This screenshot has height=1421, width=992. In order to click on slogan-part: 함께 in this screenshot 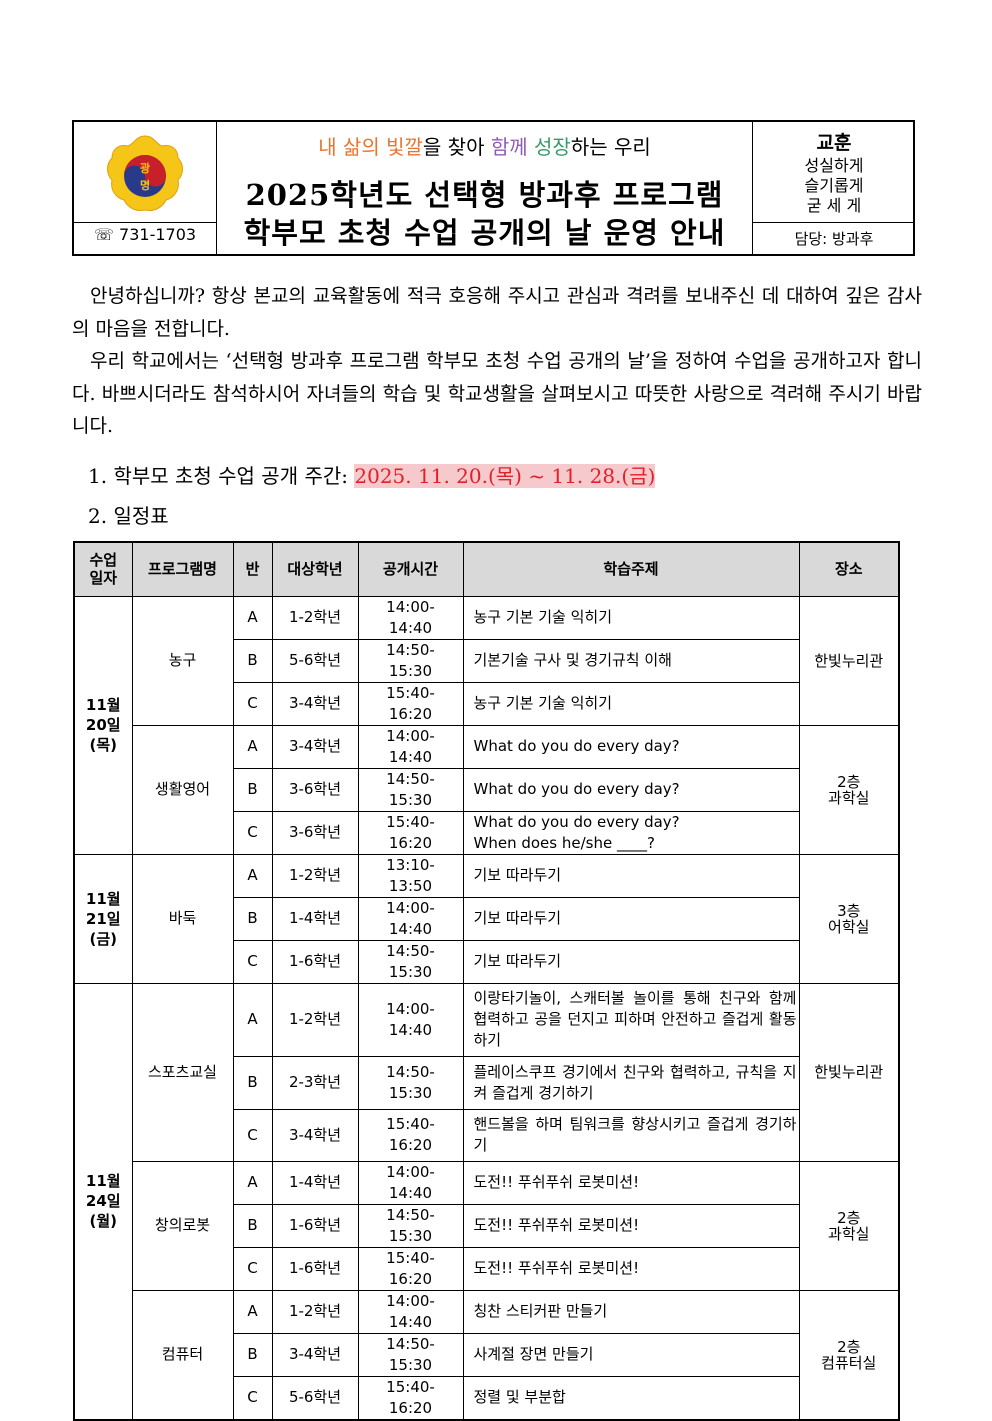, I will do `click(509, 147)`.